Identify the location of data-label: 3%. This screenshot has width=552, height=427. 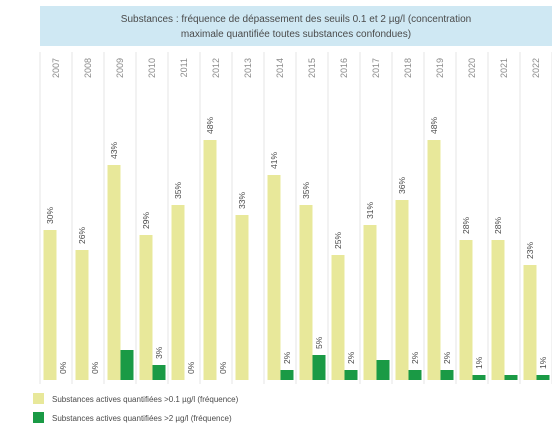
(159, 352).